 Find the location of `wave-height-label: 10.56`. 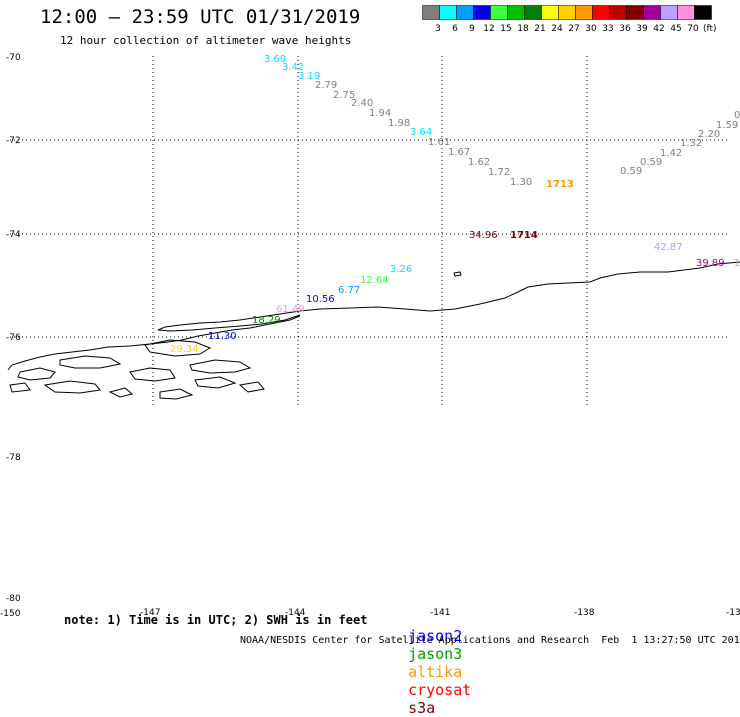

wave-height-label: 10.56 is located at coordinates (320, 299).